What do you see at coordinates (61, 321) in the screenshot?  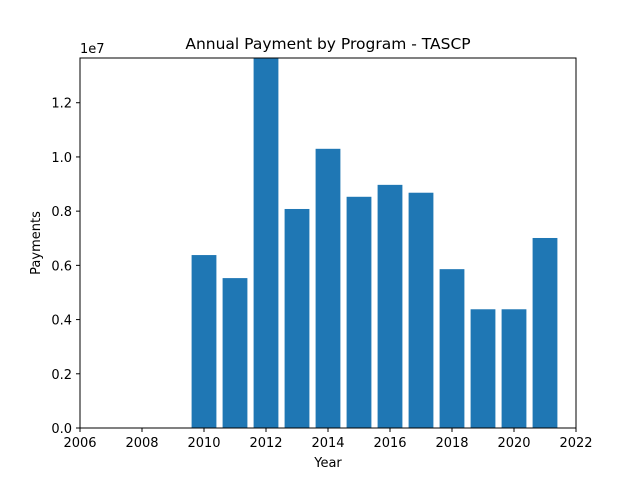 I see `y-tick-label: 0.4` at bounding box center [61, 321].